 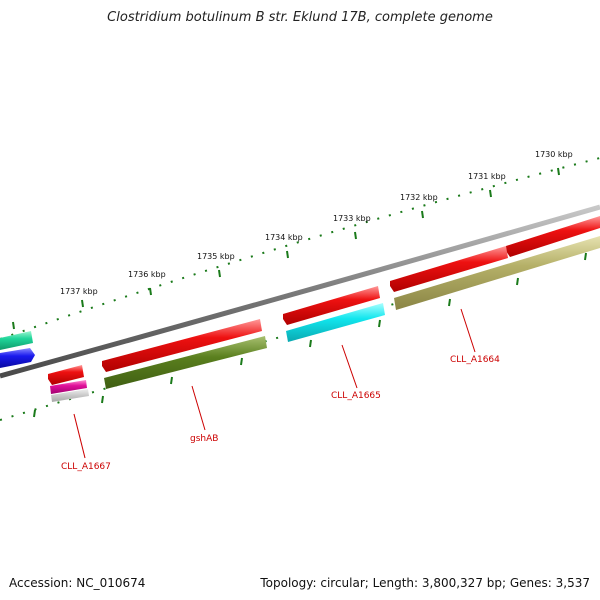 I want to click on gene-forward-red-right-edge, so click(x=553, y=236).